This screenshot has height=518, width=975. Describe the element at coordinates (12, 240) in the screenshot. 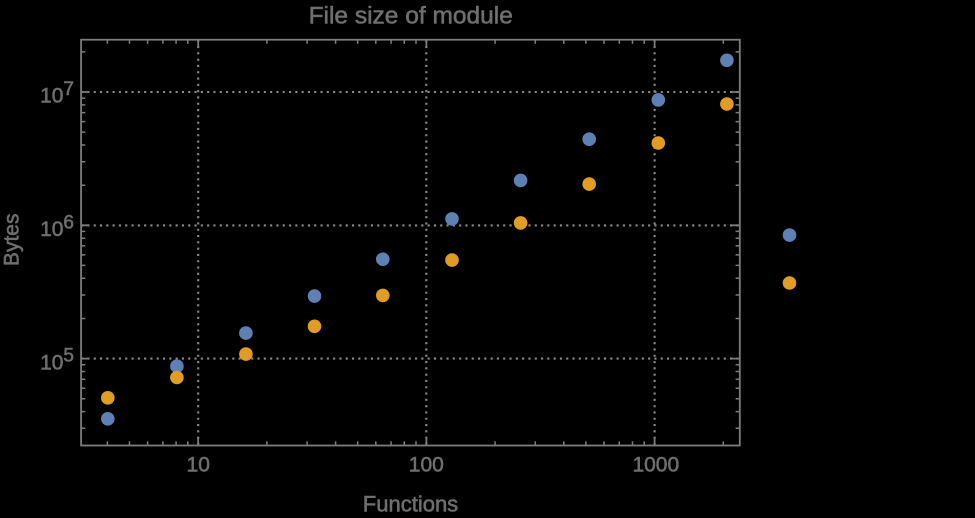

I see `svg-text: Bytes` at that location.